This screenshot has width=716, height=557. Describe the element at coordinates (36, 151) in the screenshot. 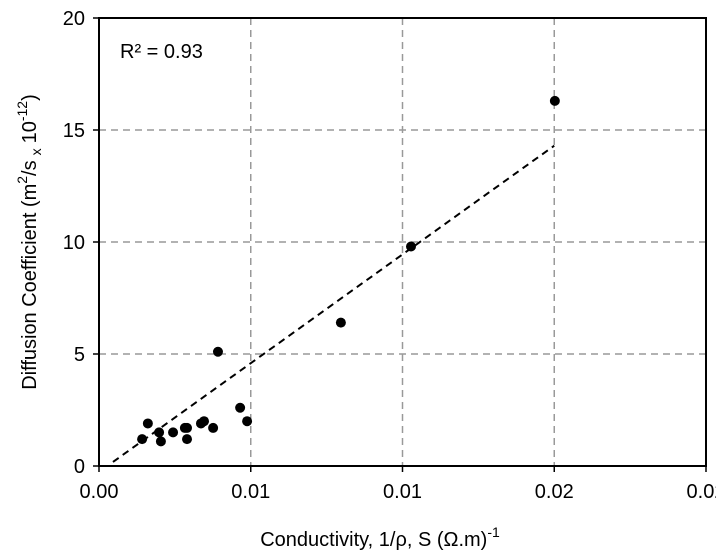

I see `y-axis-label-part: x` at that location.